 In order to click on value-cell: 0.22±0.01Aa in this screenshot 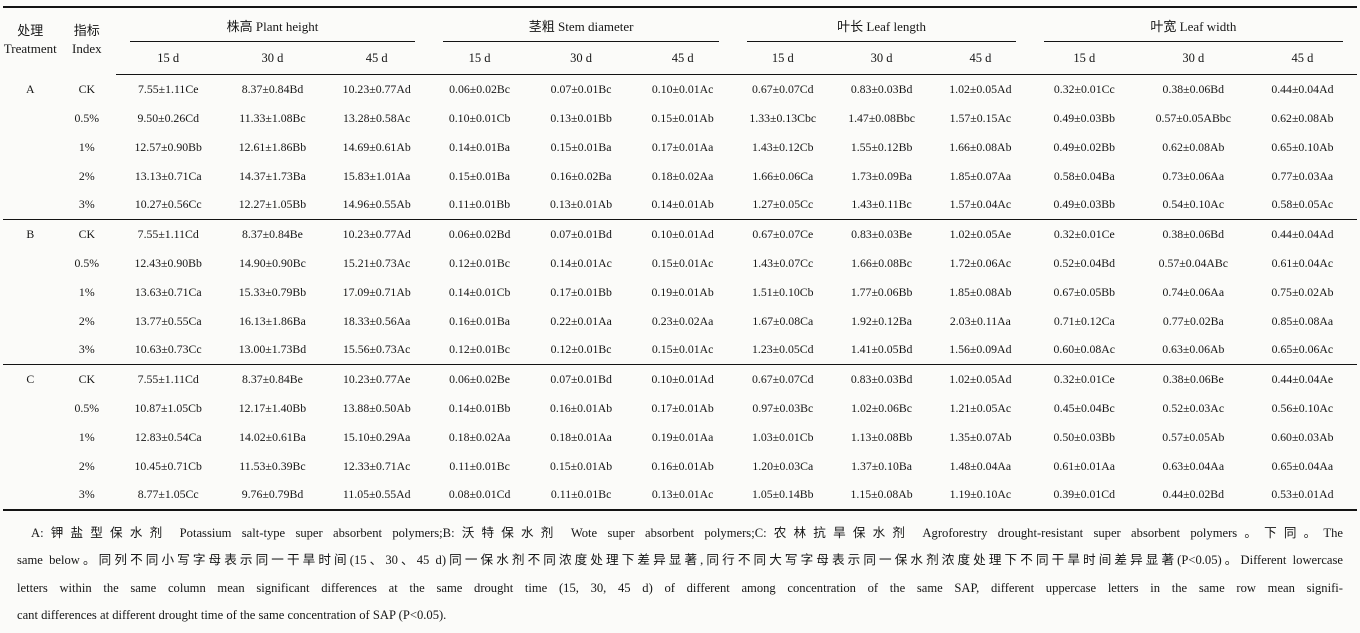, I will do `click(581, 320)`.